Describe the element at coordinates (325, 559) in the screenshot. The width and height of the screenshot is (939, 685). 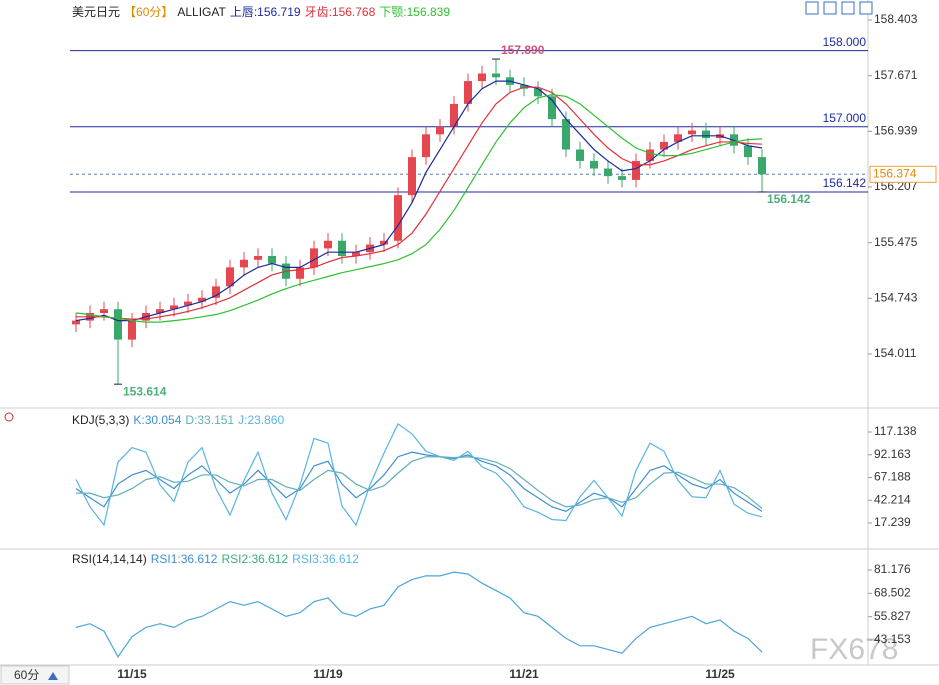
I see `legend-entry: RSI3:36.612` at that location.